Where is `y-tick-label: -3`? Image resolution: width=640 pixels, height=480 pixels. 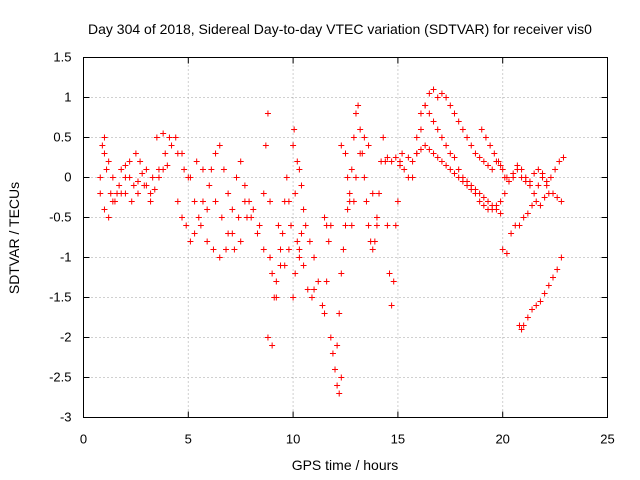 y-tick-label: -3 is located at coordinates (66, 417).